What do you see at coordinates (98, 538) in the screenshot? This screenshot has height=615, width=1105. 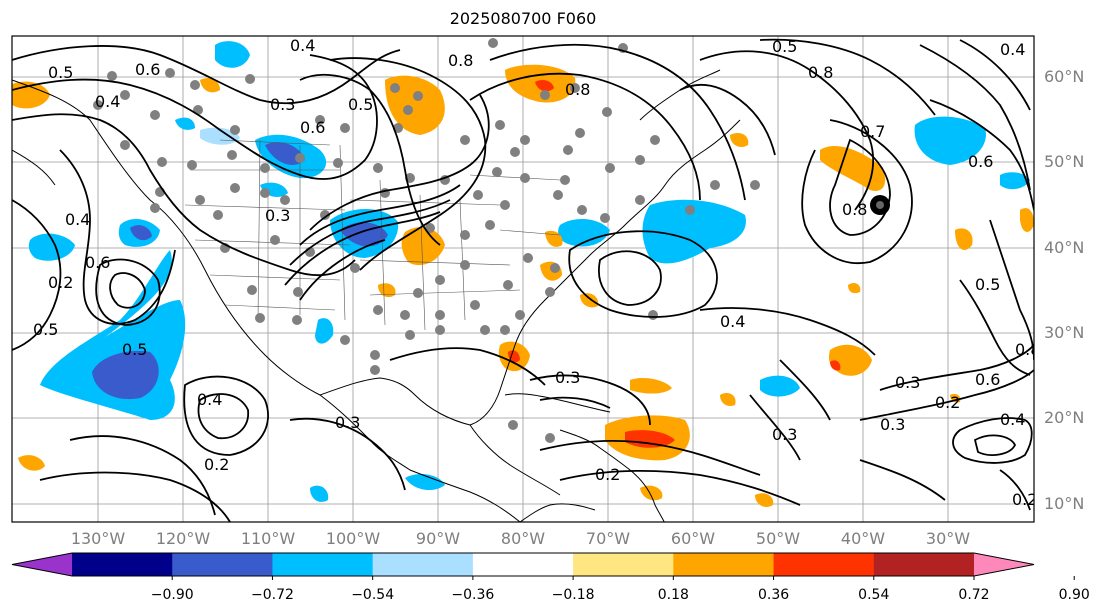 I see `lon-label: 130°W` at bounding box center [98, 538].